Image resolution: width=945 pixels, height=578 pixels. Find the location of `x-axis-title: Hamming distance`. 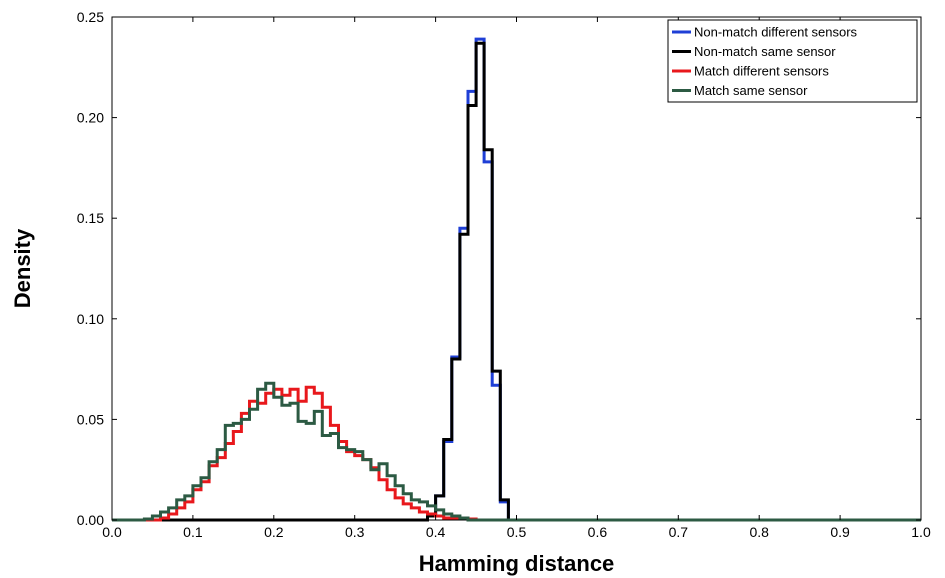

x-axis-title: Hamming distance is located at coordinates (517, 563).